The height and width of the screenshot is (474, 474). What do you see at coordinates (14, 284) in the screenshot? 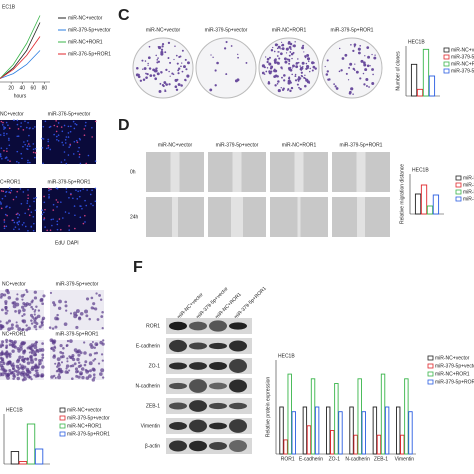
I see `image-label: NC+vector` at bounding box center [14, 284].